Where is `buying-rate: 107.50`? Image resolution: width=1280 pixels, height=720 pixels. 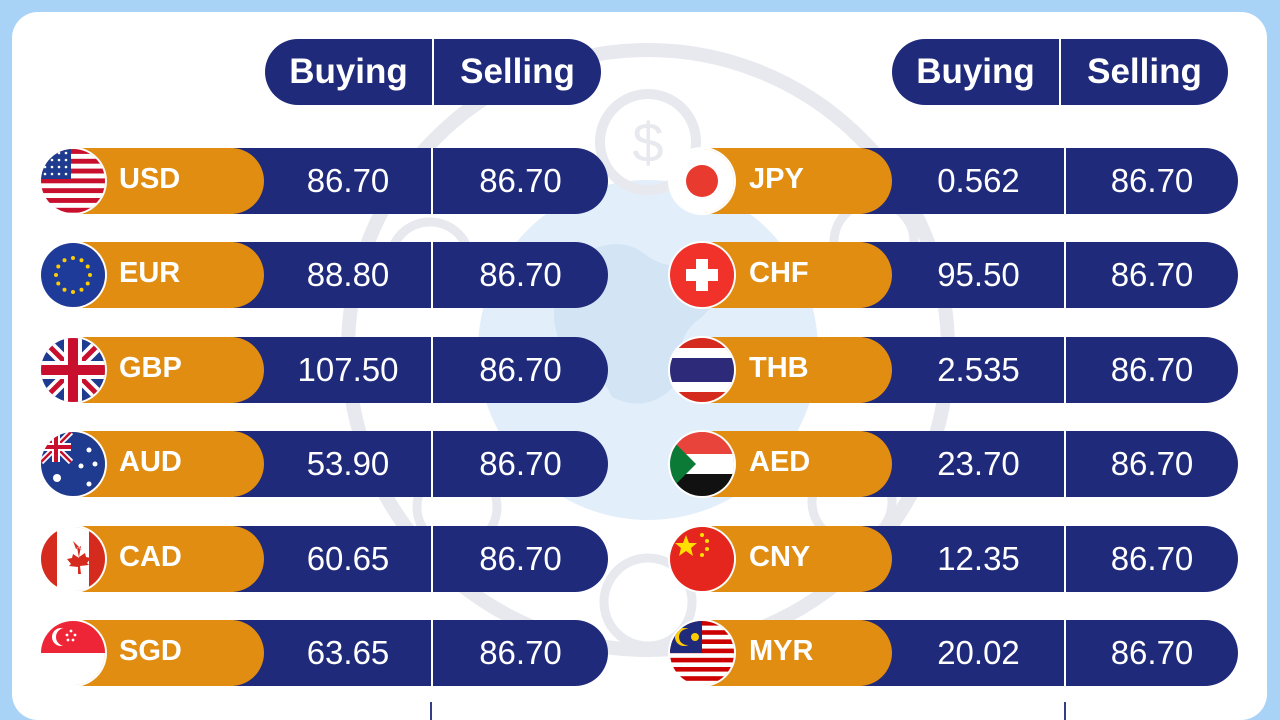
buying-rate: 107.50 is located at coordinates (348, 369).